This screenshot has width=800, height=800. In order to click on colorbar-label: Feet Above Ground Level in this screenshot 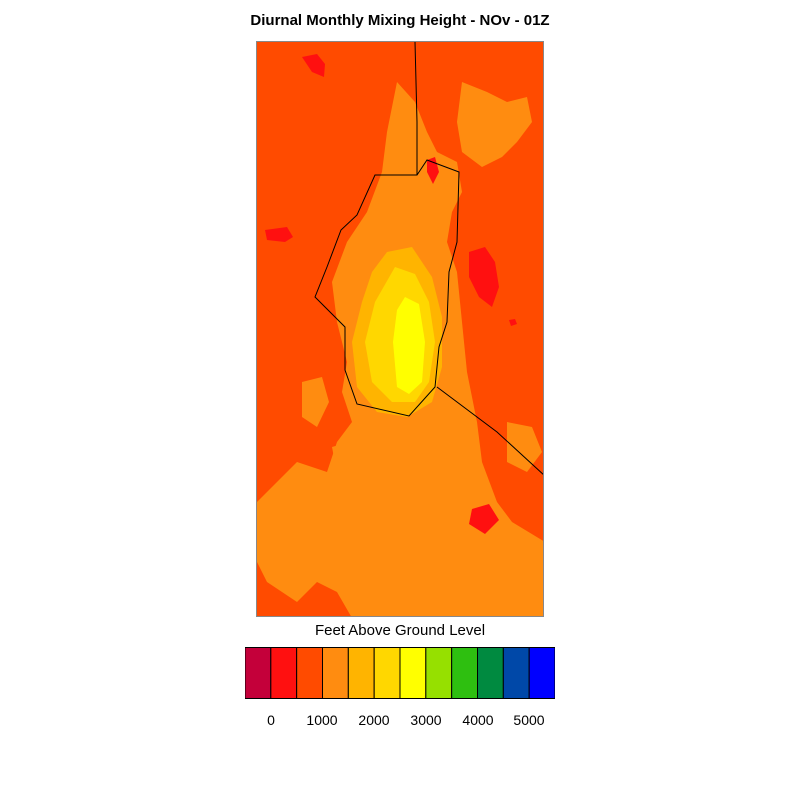, I will do `click(400, 630)`.